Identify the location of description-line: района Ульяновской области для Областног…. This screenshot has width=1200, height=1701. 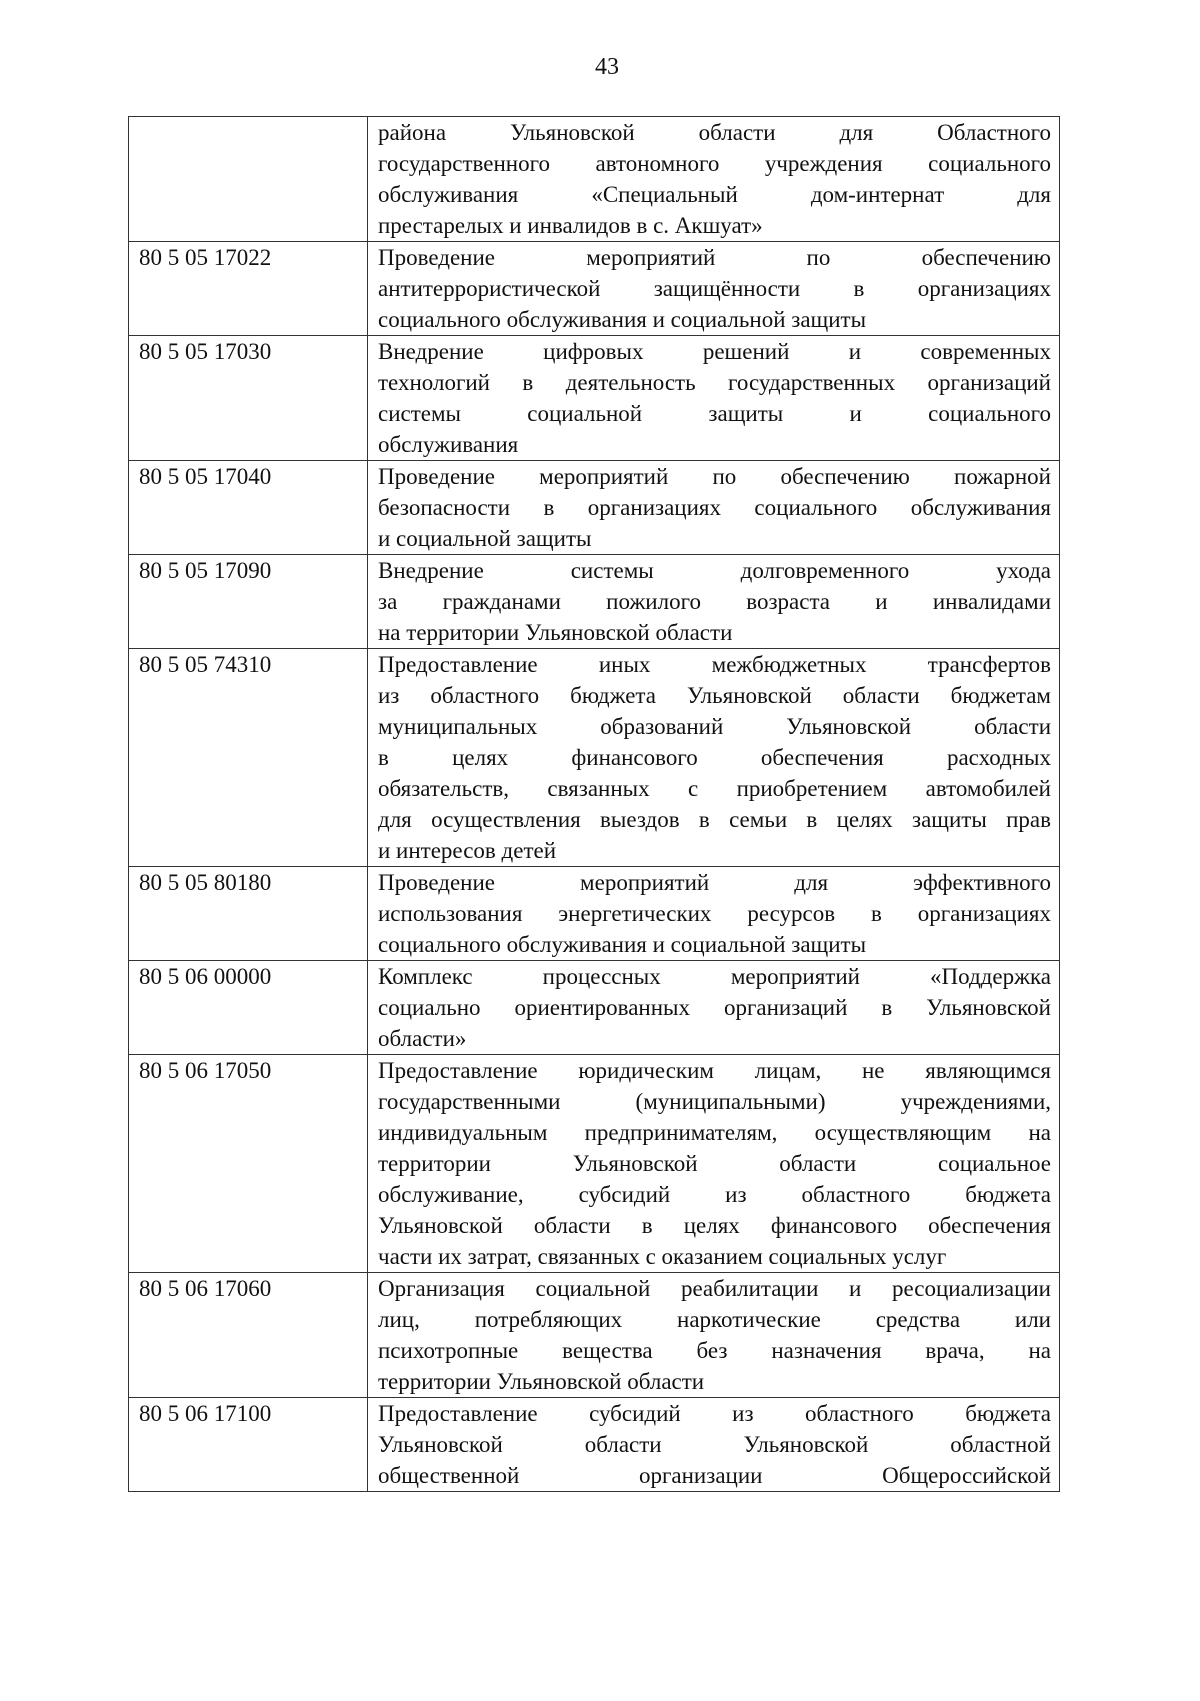
(714, 132).